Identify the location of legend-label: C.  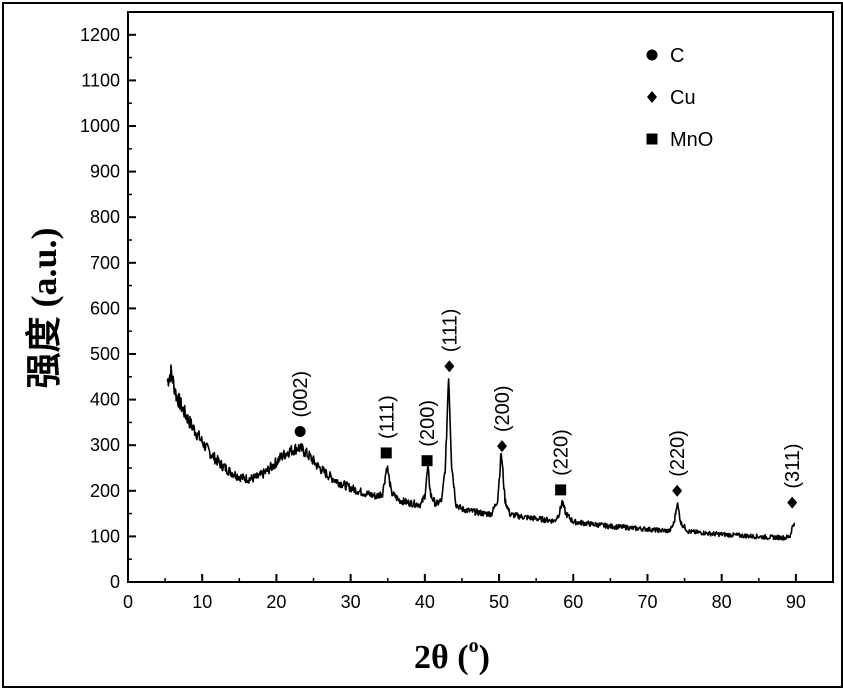
(677, 56).